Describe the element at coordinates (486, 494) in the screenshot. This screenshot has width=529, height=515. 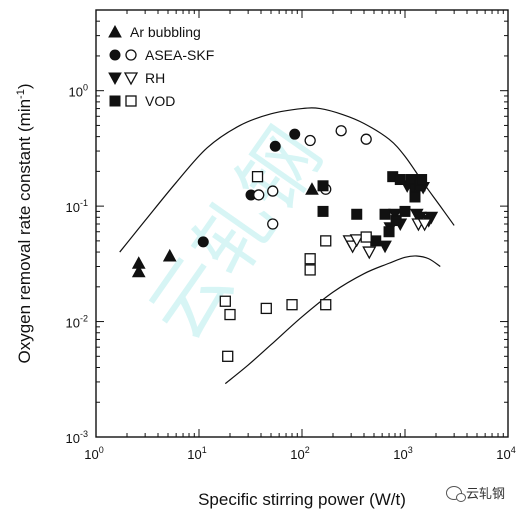
I see `brand-name: 云轧钢` at that location.